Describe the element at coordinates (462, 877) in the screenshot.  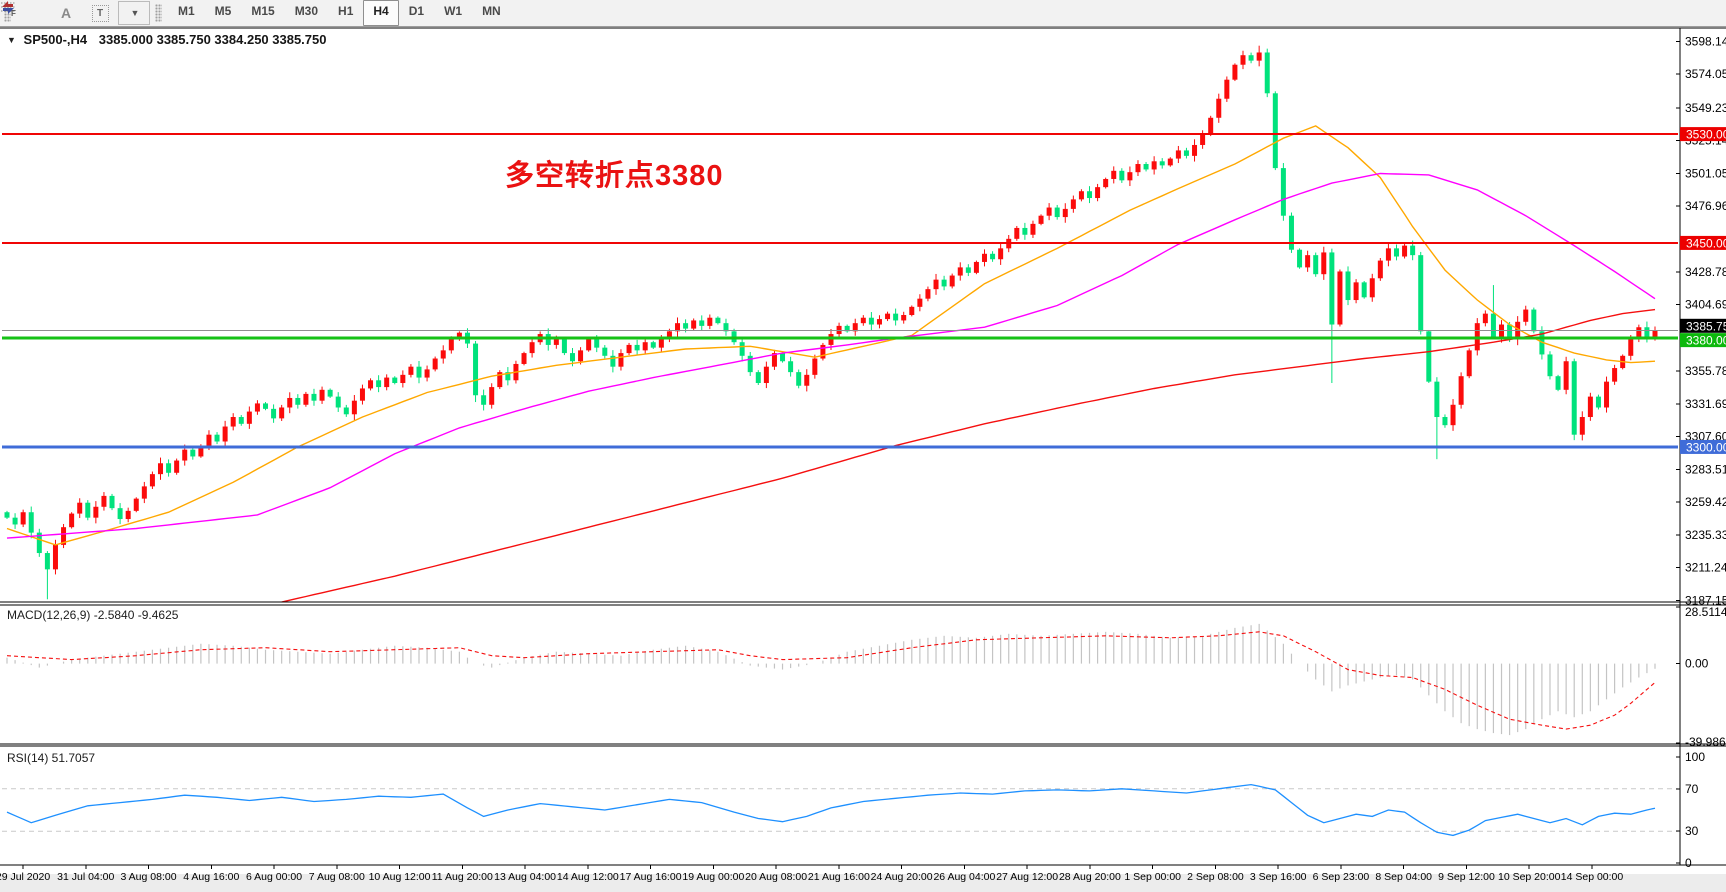
I see `time-label: 11 Aug 20:00` at that location.